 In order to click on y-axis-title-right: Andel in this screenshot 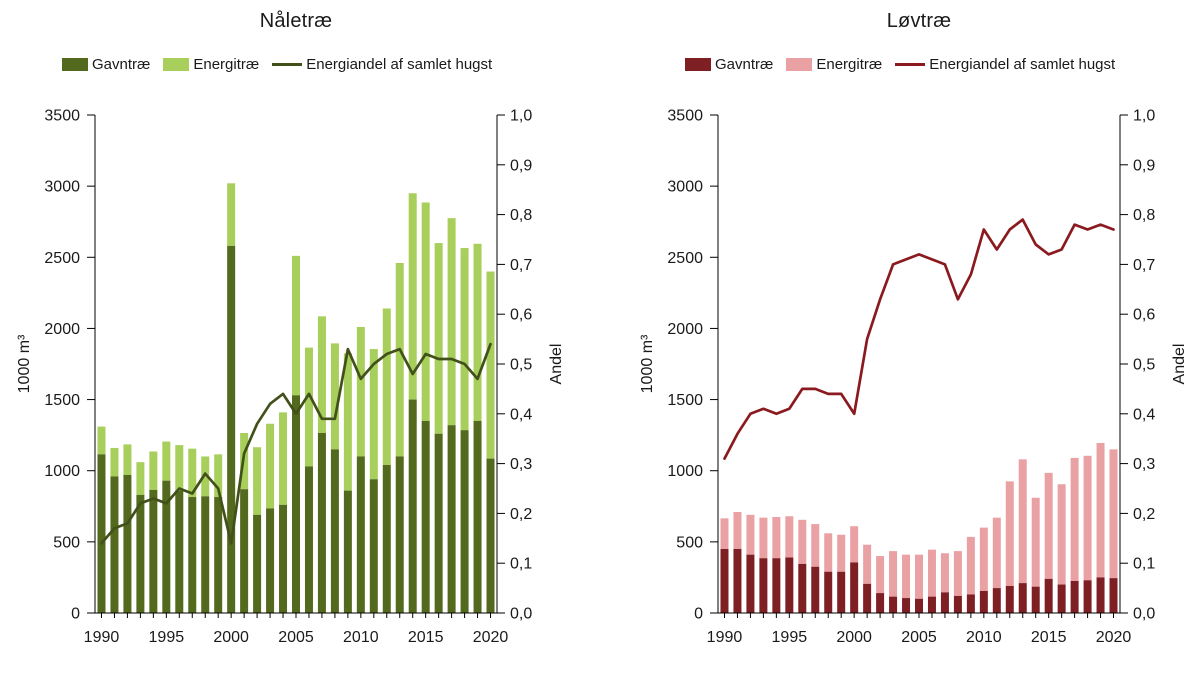, I will do `click(556, 364)`.